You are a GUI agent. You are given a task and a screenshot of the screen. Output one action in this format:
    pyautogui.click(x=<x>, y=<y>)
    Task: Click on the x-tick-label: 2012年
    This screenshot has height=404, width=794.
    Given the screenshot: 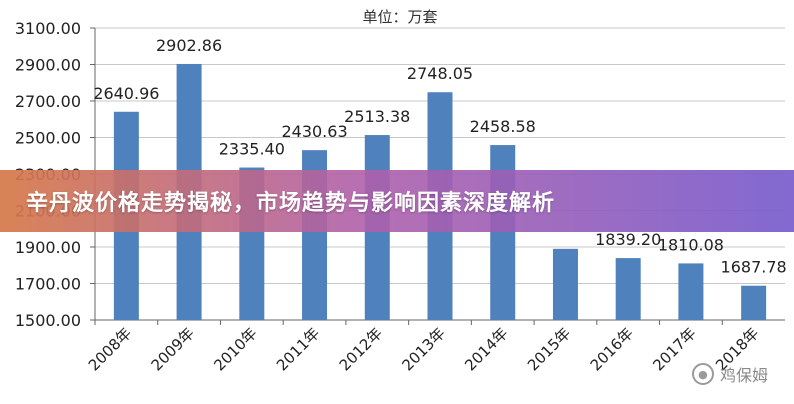 What is the action you would take?
    pyautogui.click(x=361, y=349)
    